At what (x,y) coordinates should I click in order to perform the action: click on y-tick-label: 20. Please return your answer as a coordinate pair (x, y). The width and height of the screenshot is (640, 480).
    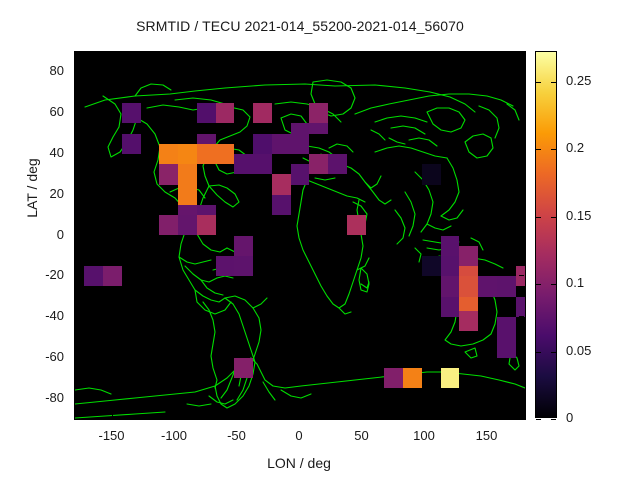
    Looking at the image, I should click on (56, 193).